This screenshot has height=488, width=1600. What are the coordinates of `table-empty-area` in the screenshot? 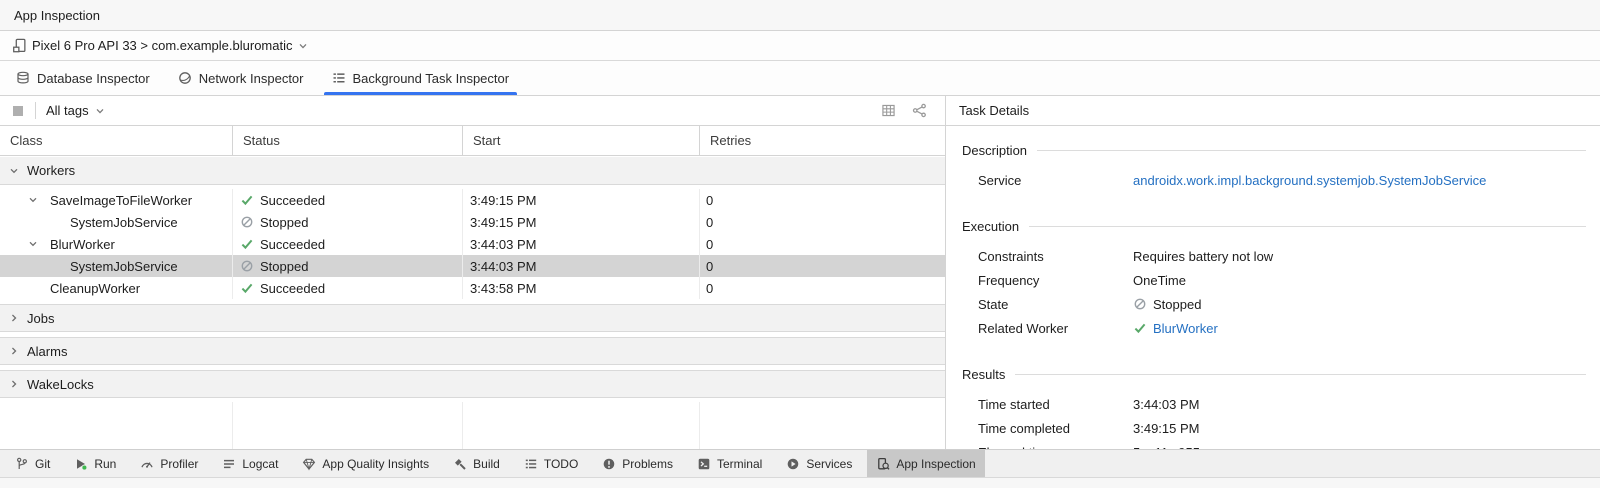 It's located at (472, 425).